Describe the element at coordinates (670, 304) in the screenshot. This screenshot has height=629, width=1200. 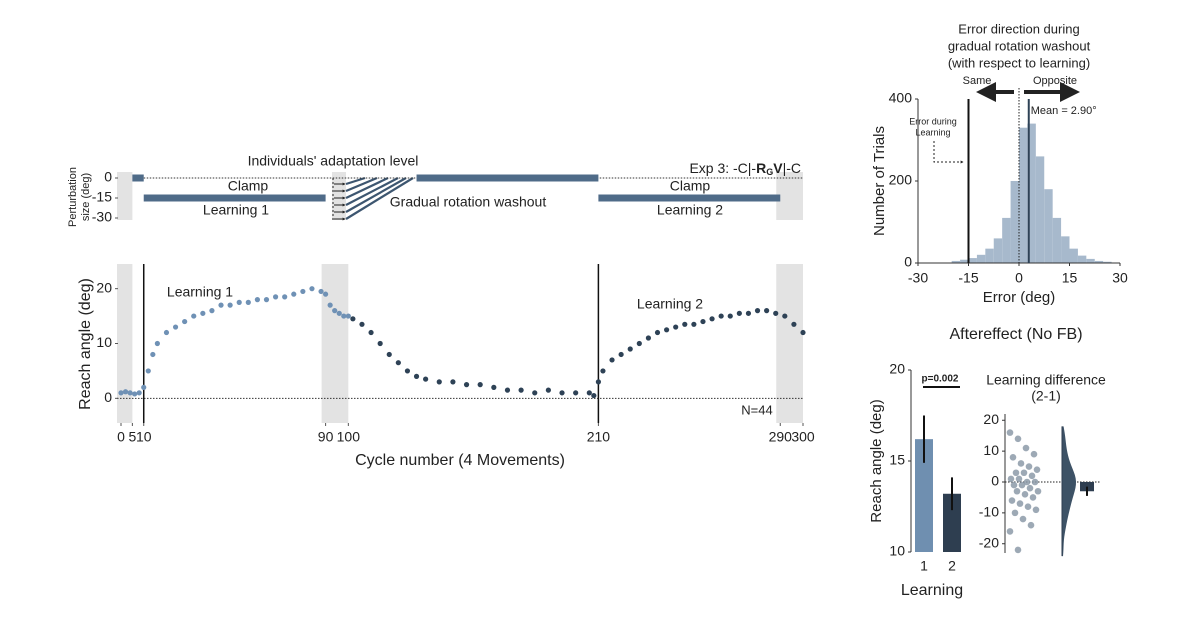
I see `series-label: Learning 2` at that location.